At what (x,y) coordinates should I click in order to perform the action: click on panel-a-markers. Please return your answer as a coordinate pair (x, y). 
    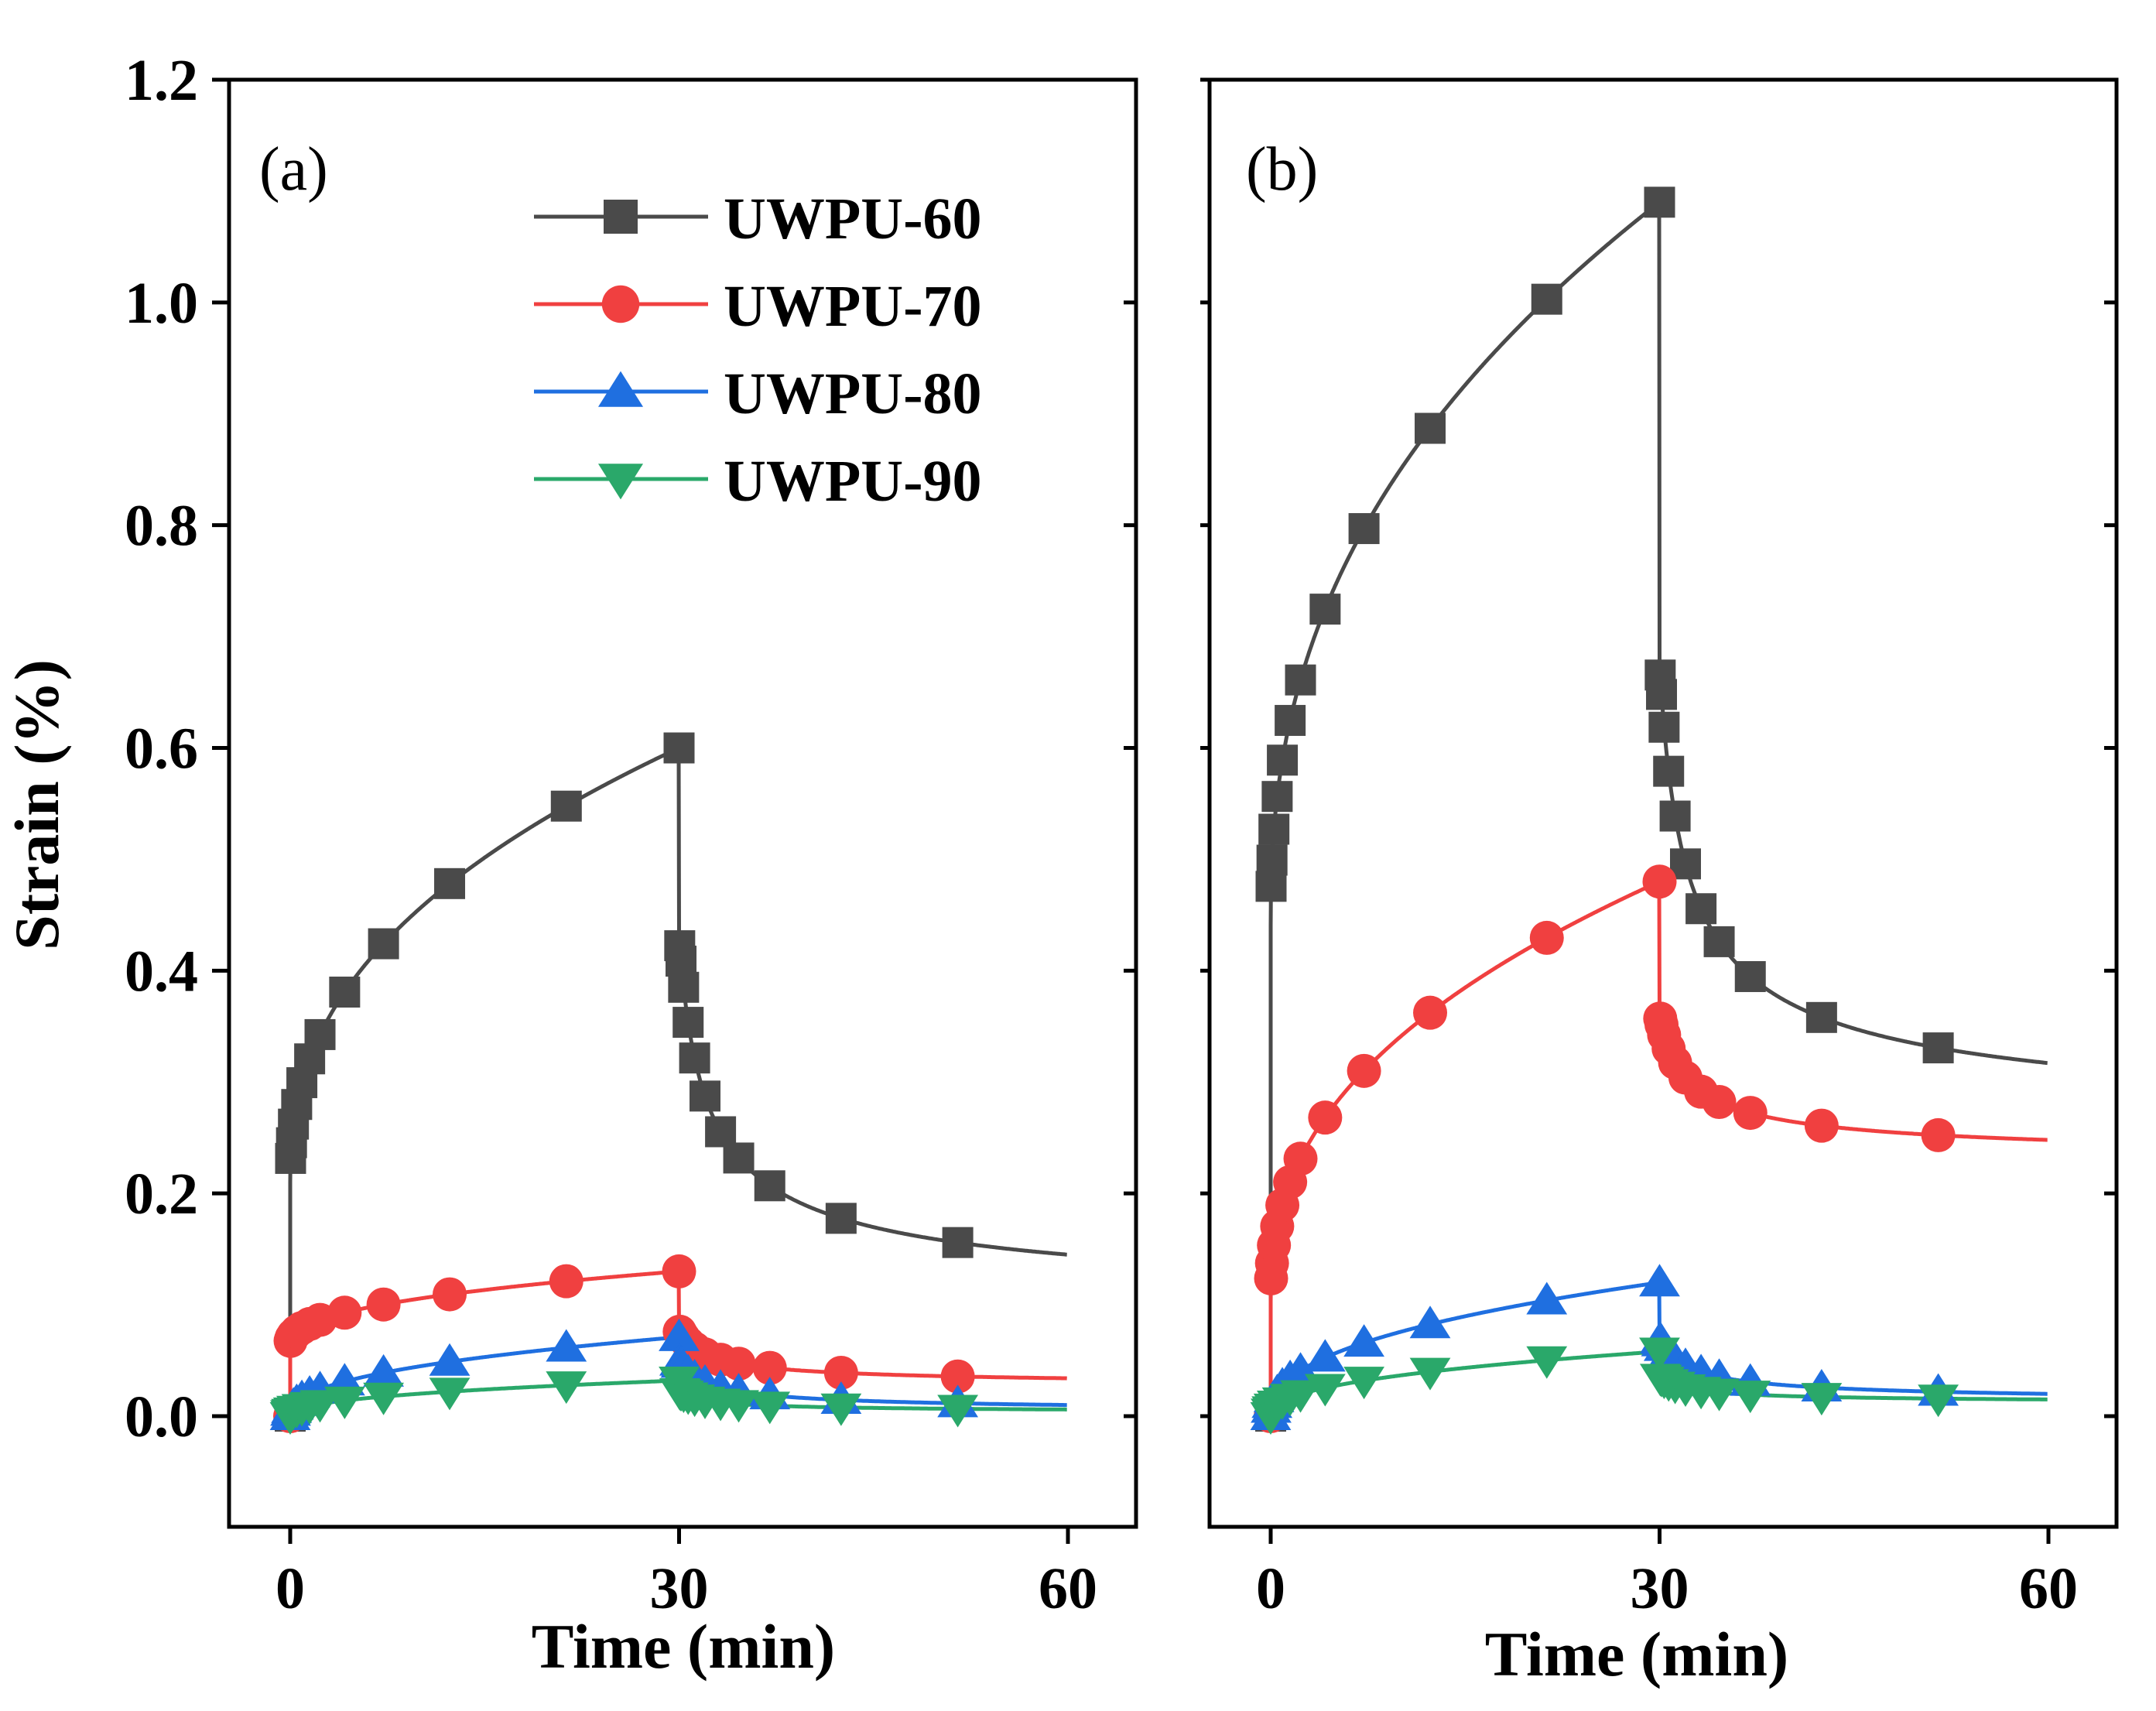
    Looking at the image, I should click on (624, 1083).